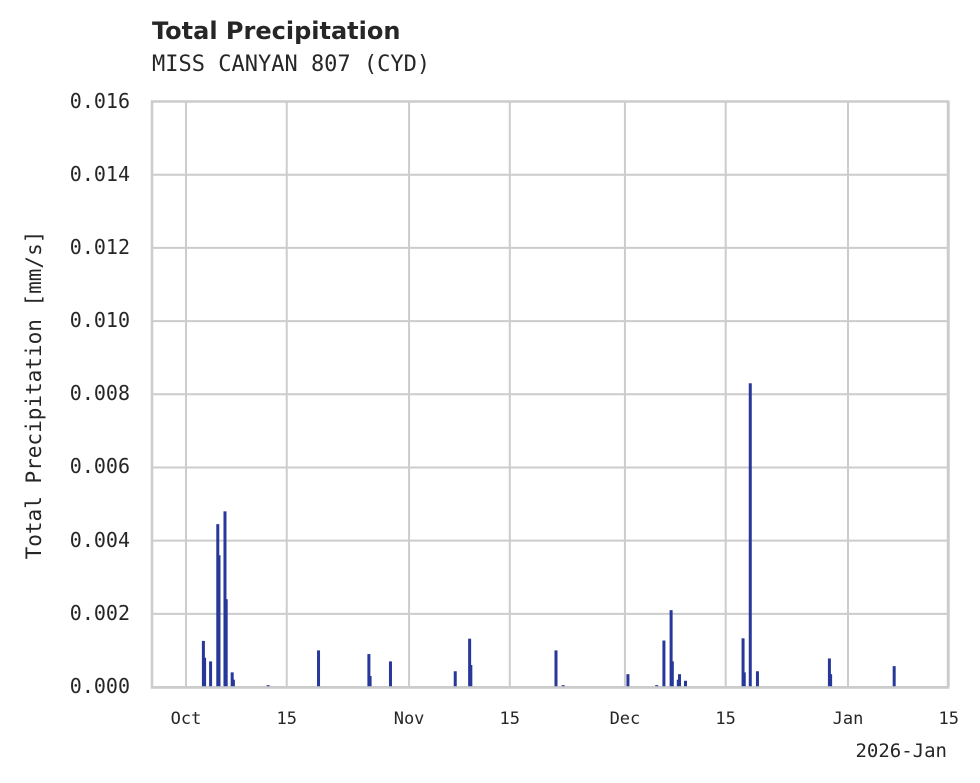 Image resolution: width=980 pixels, height=783 pixels. I want to click on y-tick-label: 0.002, so click(99, 612).